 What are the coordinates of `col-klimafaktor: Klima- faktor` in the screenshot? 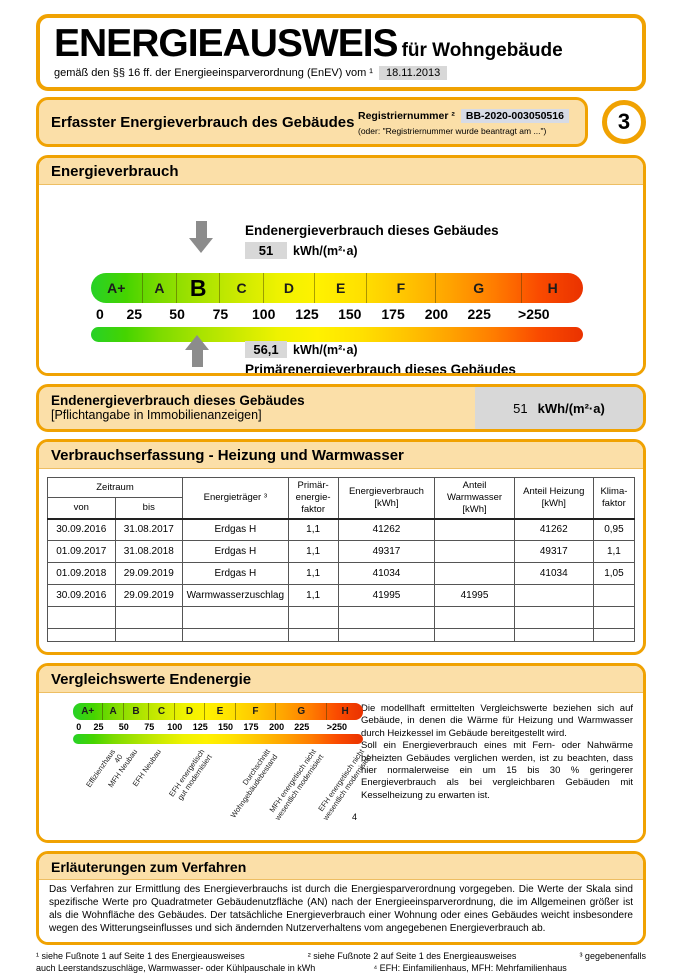 It's located at (614, 498).